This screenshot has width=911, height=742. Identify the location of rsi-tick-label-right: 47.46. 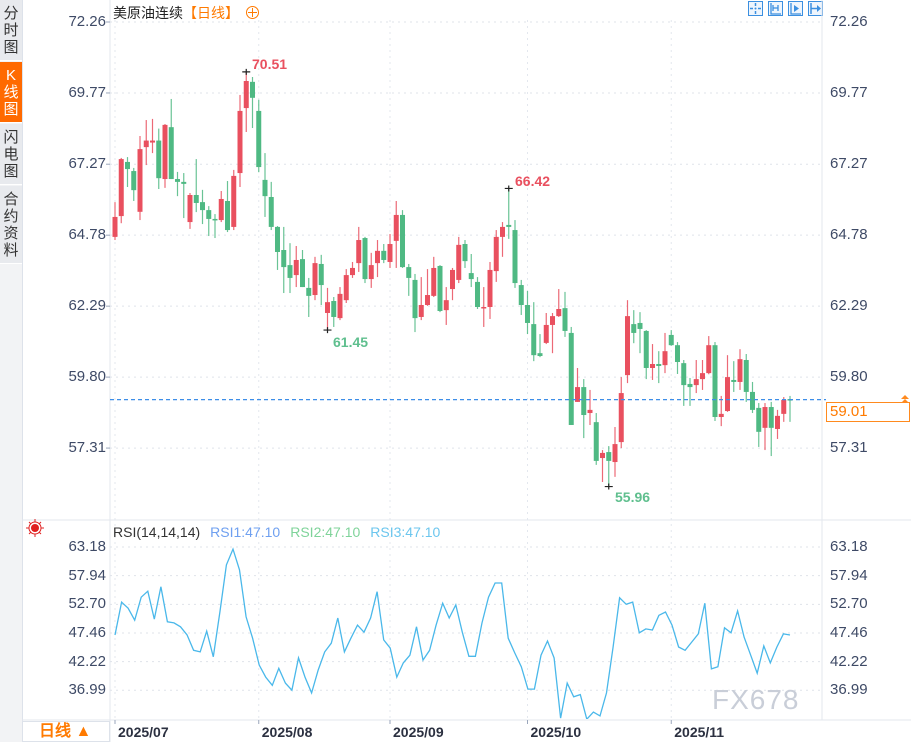
(849, 632).